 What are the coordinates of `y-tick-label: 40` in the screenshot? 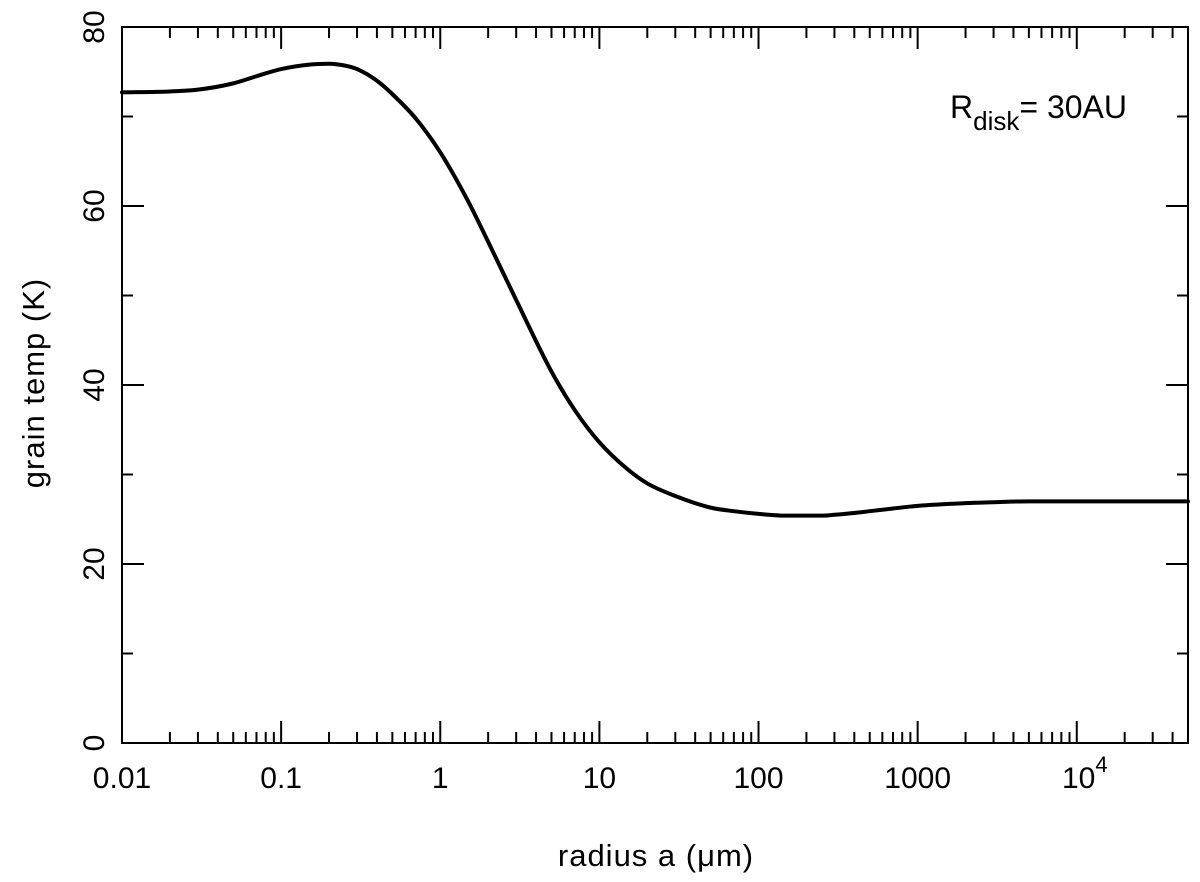 It's located at (94, 384).